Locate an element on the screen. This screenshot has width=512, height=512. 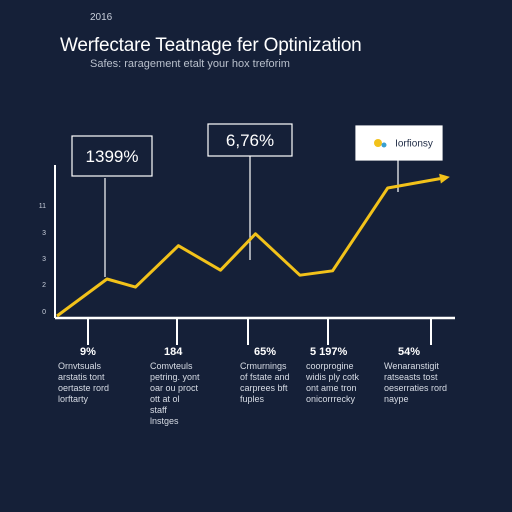
callout-value: 1399% is located at coordinates (112, 156).